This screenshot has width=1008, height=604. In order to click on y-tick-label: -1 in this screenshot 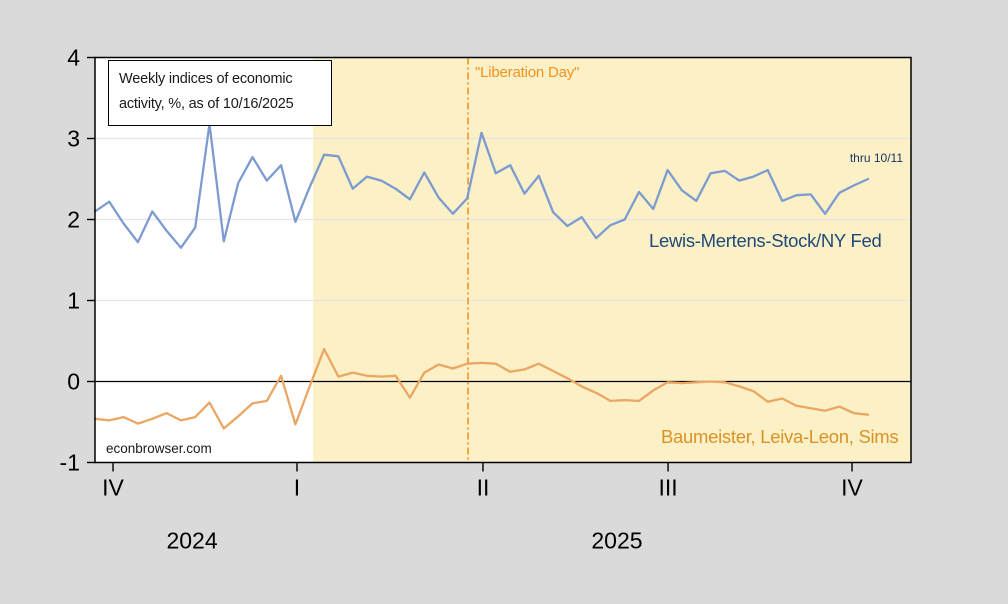, I will do `click(70, 463)`.